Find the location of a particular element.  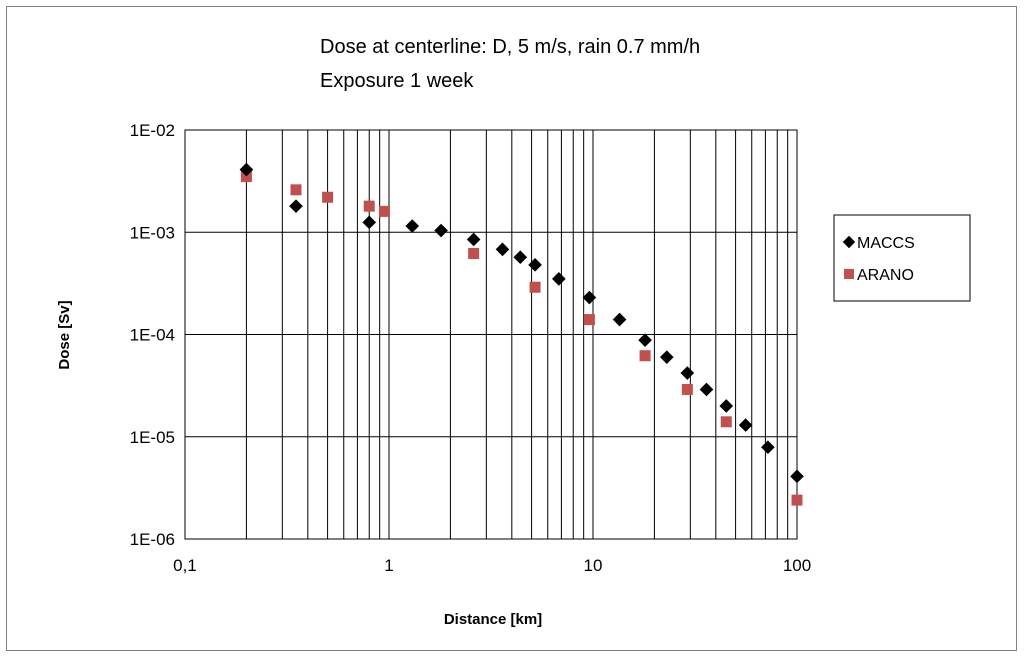

legend-label-maccs: MACCS is located at coordinates (886, 243).